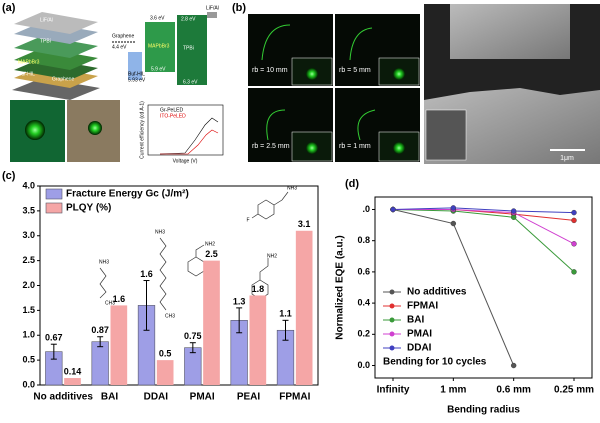 This screenshot has width=600, height=423. I want to click on band-label: 5.93 eV, so click(137, 80).